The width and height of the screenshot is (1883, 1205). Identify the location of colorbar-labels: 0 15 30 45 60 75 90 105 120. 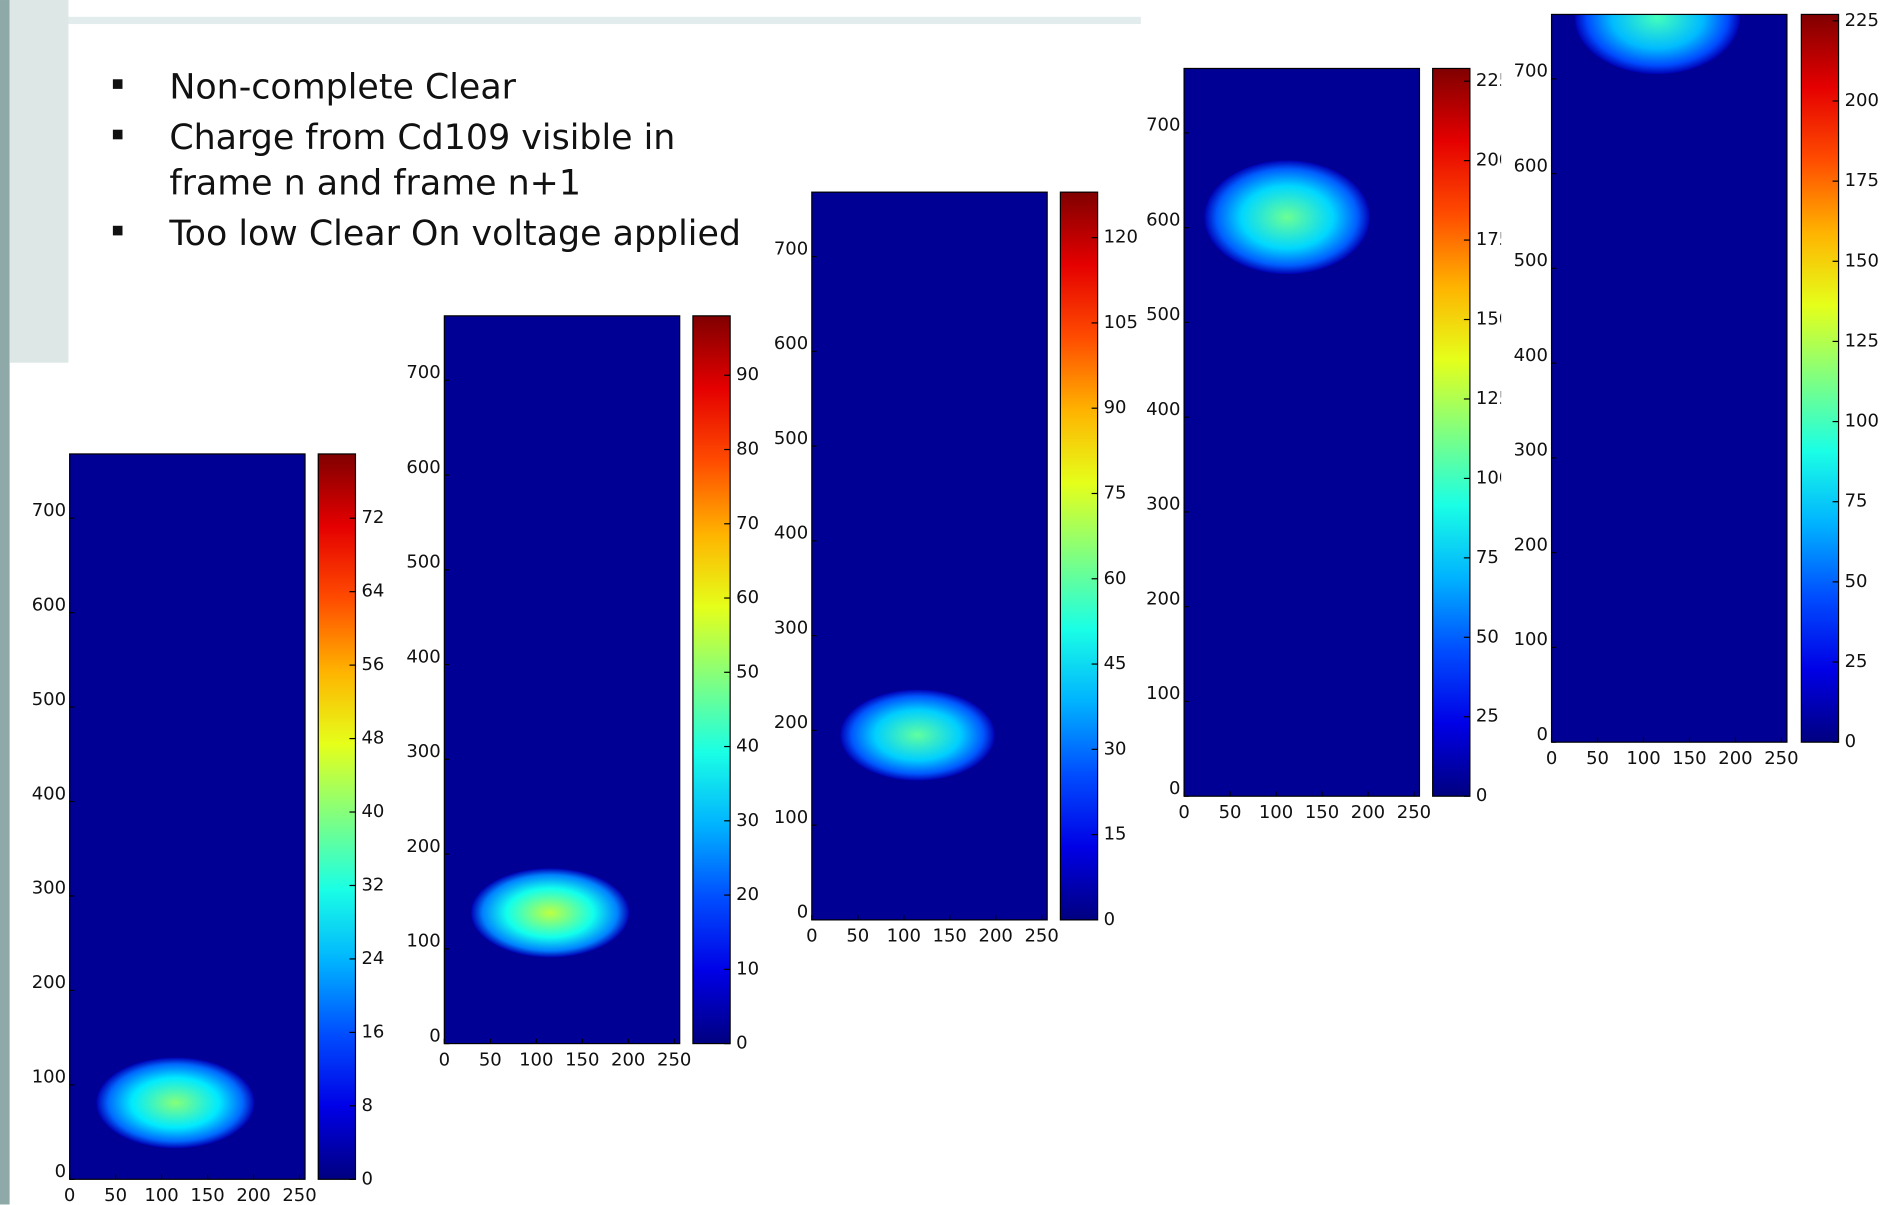
(1121, 578).